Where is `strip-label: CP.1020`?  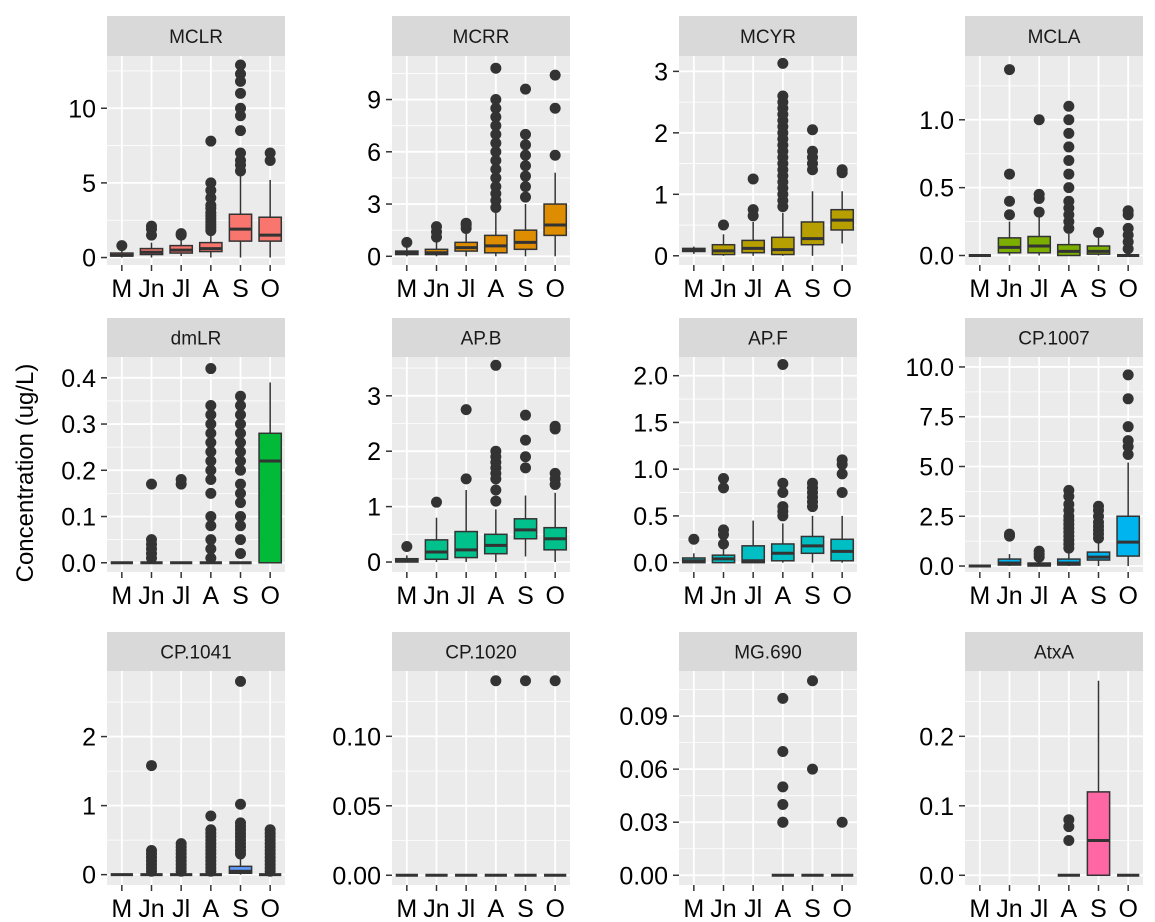
strip-label: CP.1020 is located at coordinates (481, 653).